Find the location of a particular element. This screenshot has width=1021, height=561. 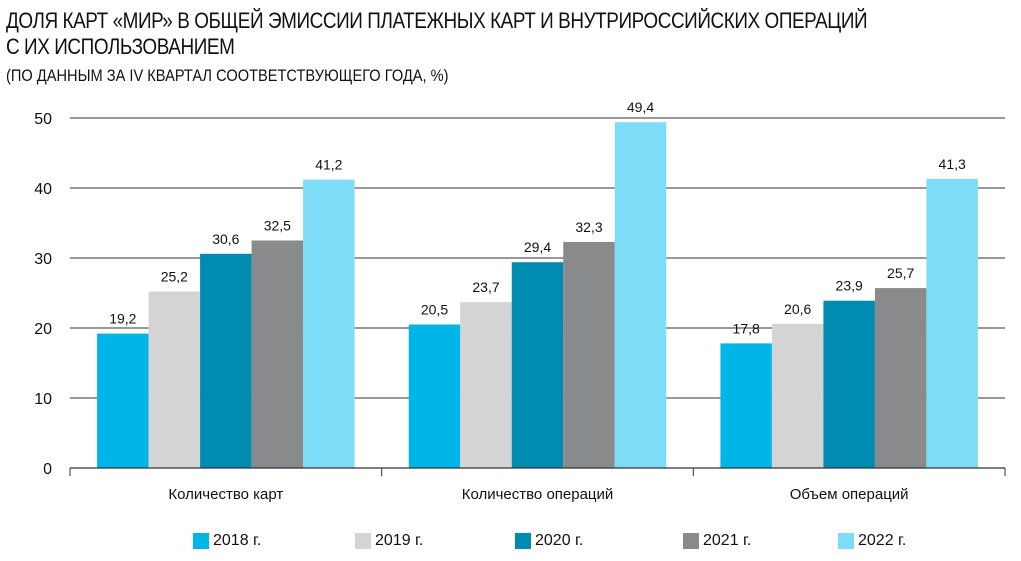

data-label: 20,5 is located at coordinates (434, 310).